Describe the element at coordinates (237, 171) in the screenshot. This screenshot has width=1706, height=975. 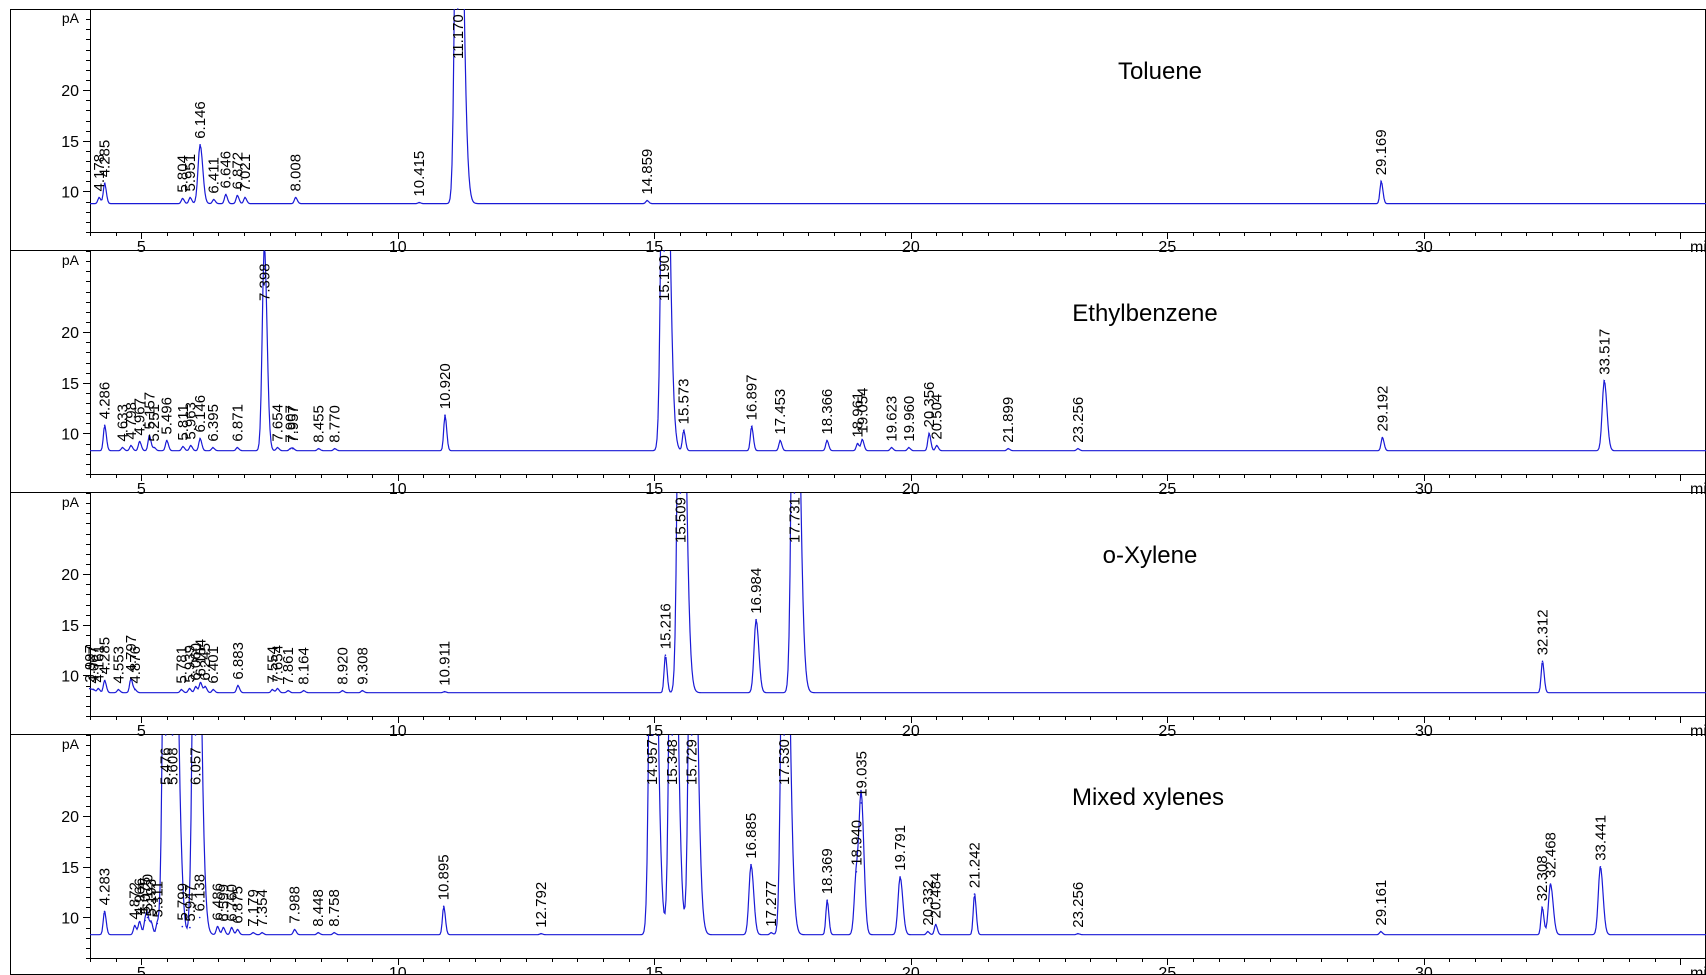
I see `peak-label: 6.872` at that location.